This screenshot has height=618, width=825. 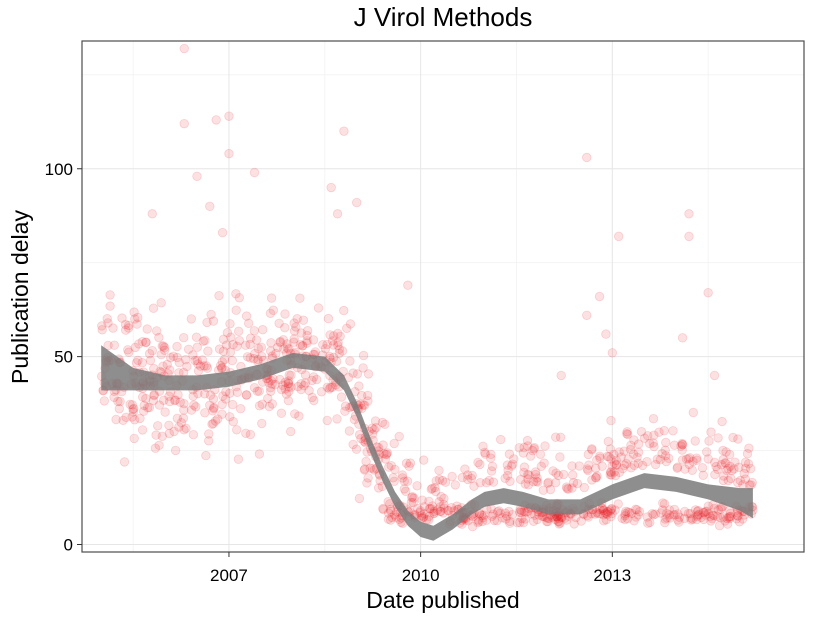 What do you see at coordinates (421, 575) in the screenshot?
I see `x-tick-label: 2010` at bounding box center [421, 575].